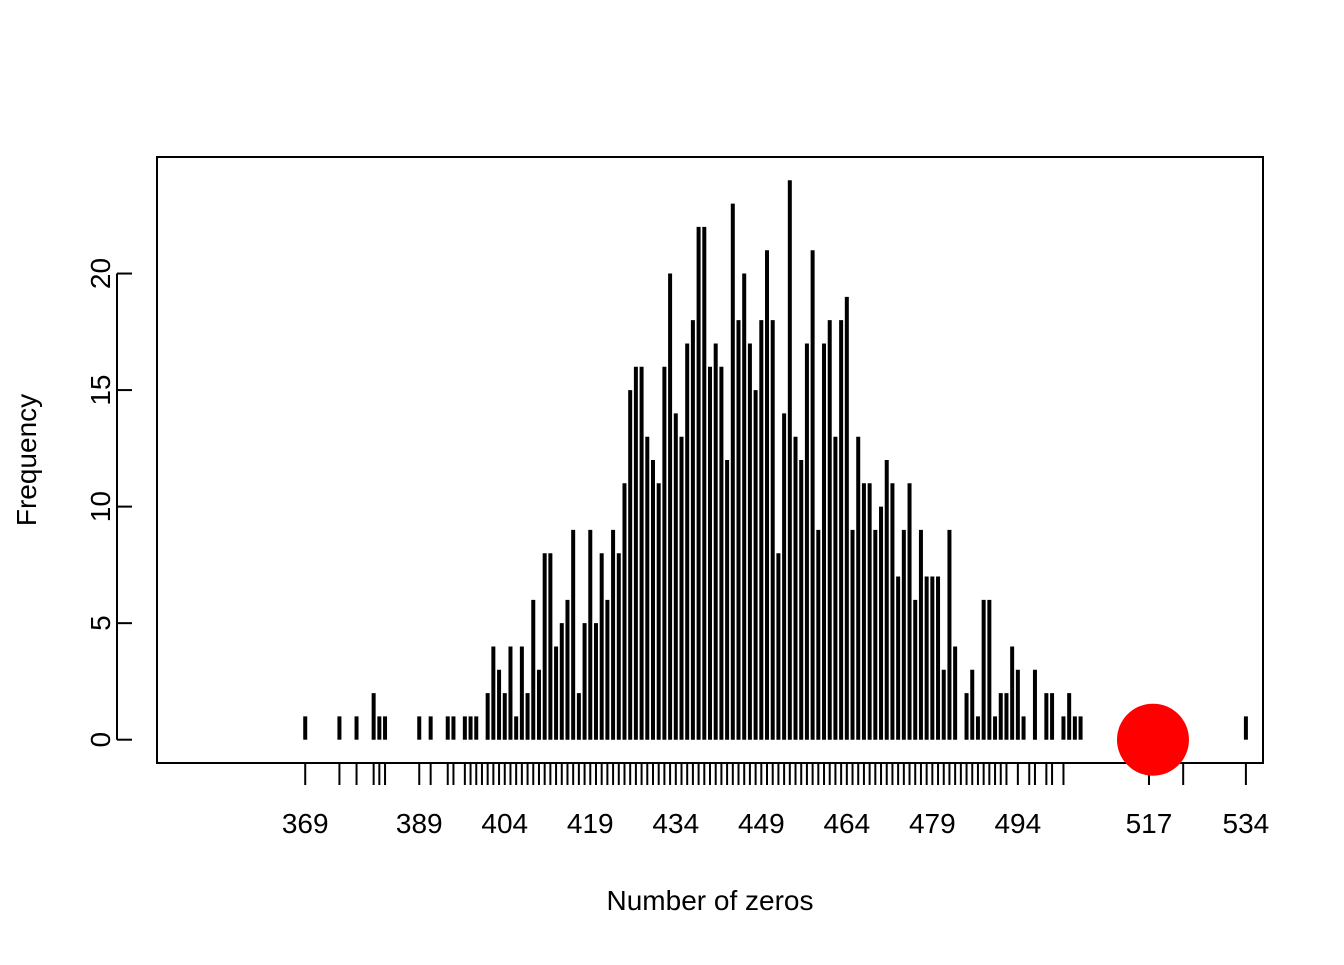 This screenshot has width=1344, height=965. I want to click on x-tick-label: 464, so click(846, 823).